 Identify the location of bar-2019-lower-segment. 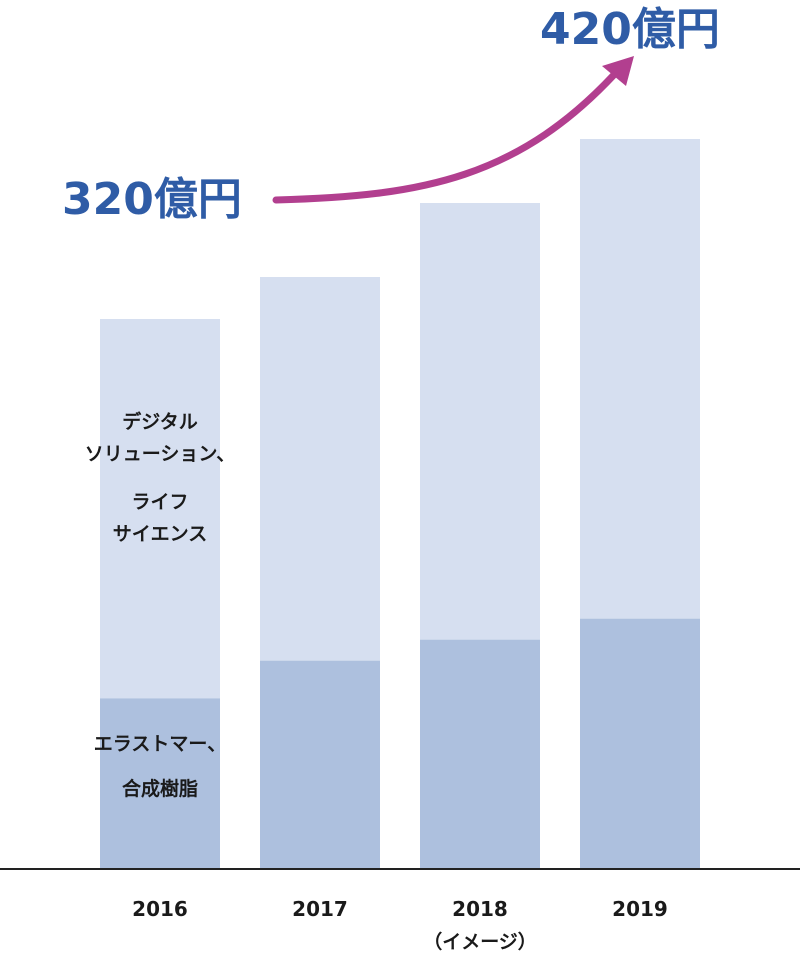
(640, 743).